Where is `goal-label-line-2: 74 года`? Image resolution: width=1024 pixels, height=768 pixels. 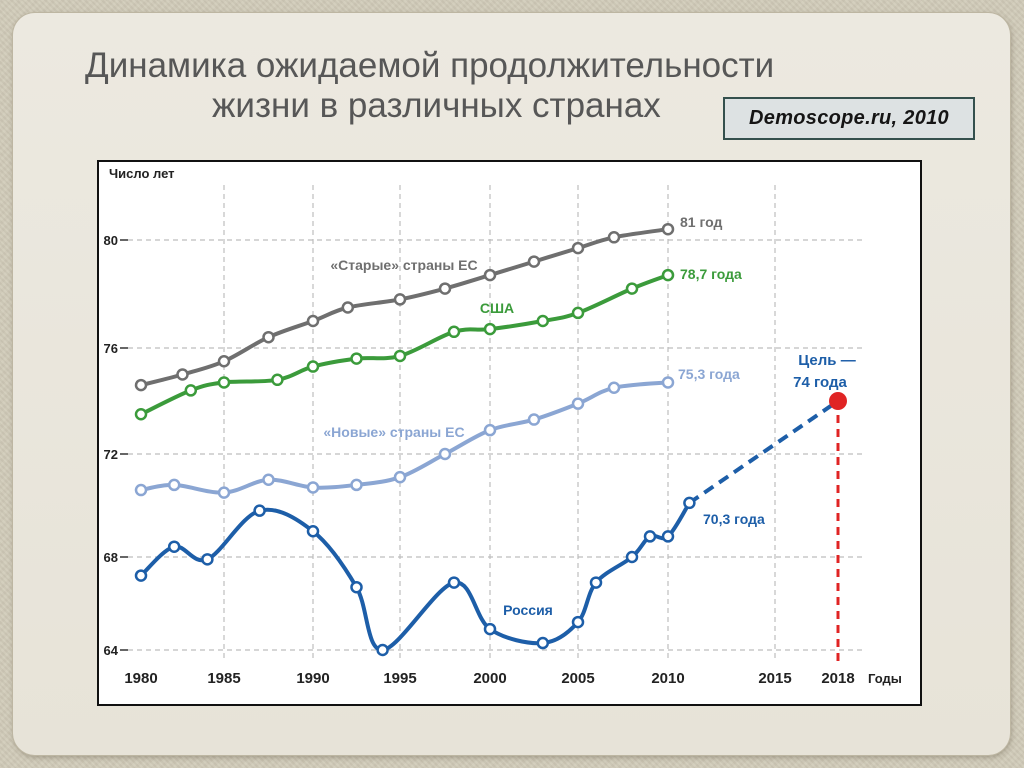 goal-label-line-2: 74 года is located at coordinates (820, 382).